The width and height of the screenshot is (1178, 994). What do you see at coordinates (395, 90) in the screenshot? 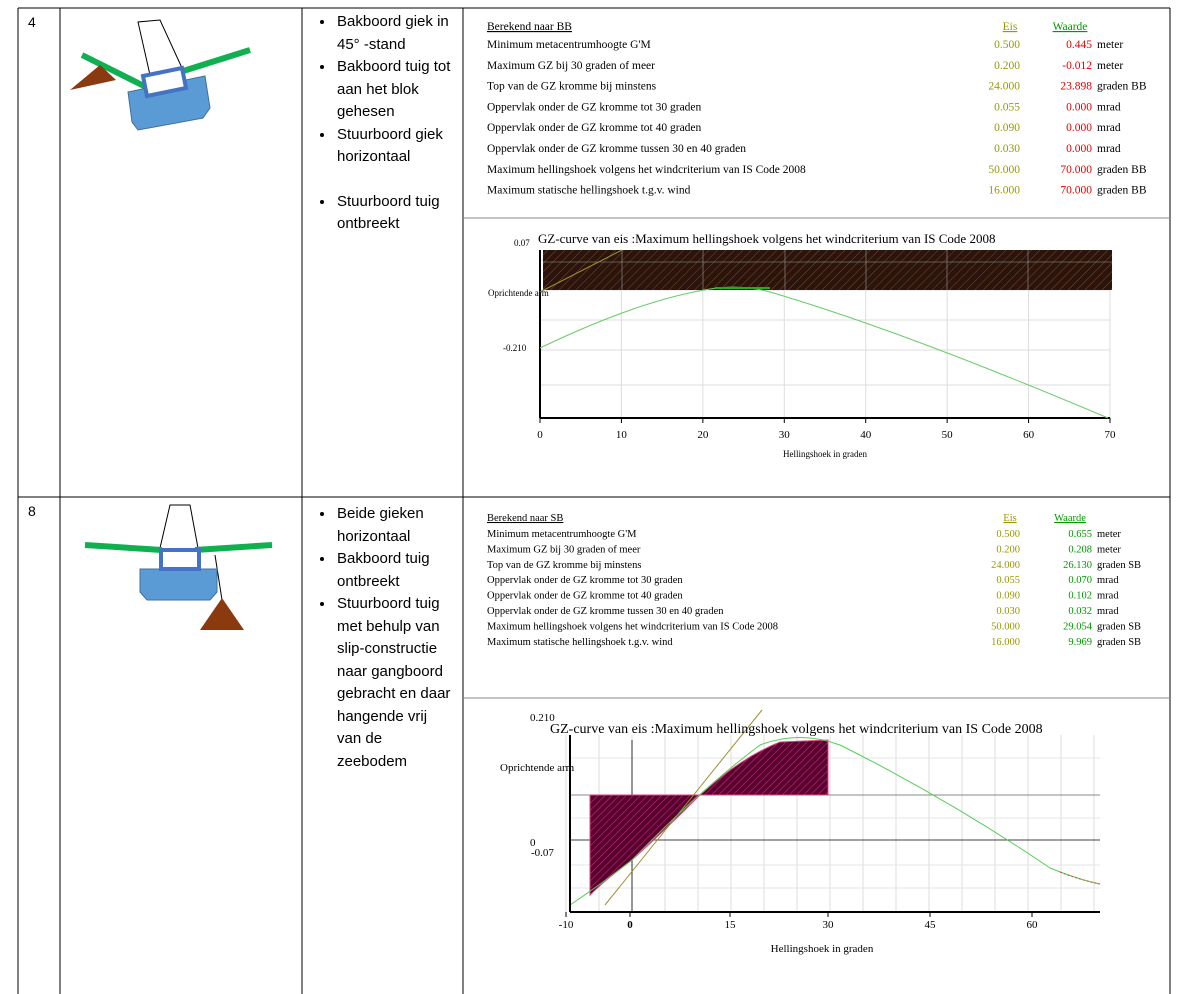
I see `note: Bakboord tuig tot aan het blok gehesen` at bounding box center [395, 90].